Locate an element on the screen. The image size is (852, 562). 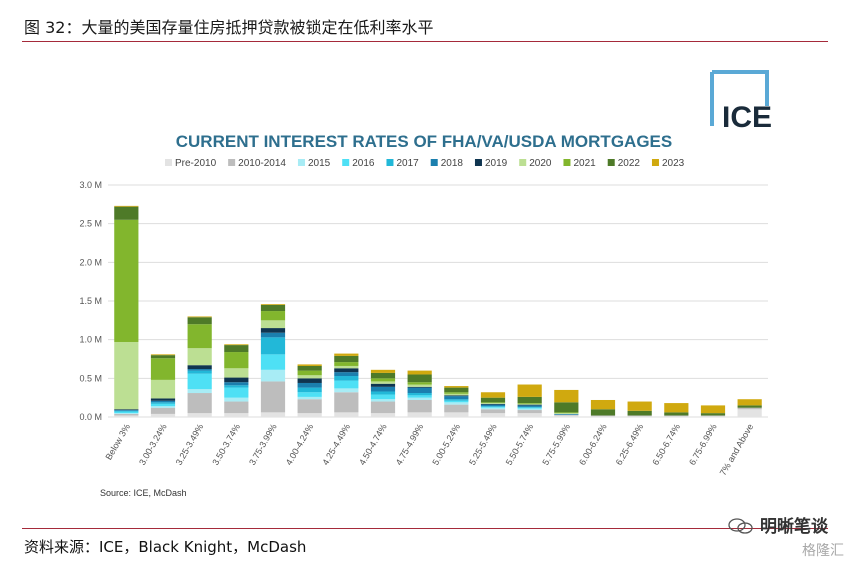
ice-logo-bracket is located at coordinates (740, 88).